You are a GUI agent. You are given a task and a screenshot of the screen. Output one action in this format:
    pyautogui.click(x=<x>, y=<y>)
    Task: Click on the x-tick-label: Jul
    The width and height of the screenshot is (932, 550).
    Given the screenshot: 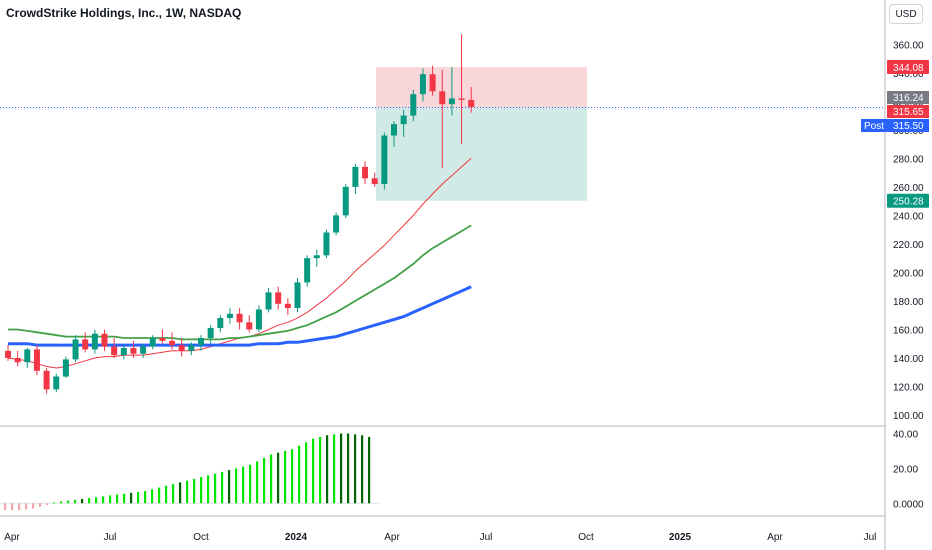 What is the action you would take?
    pyautogui.click(x=486, y=537)
    